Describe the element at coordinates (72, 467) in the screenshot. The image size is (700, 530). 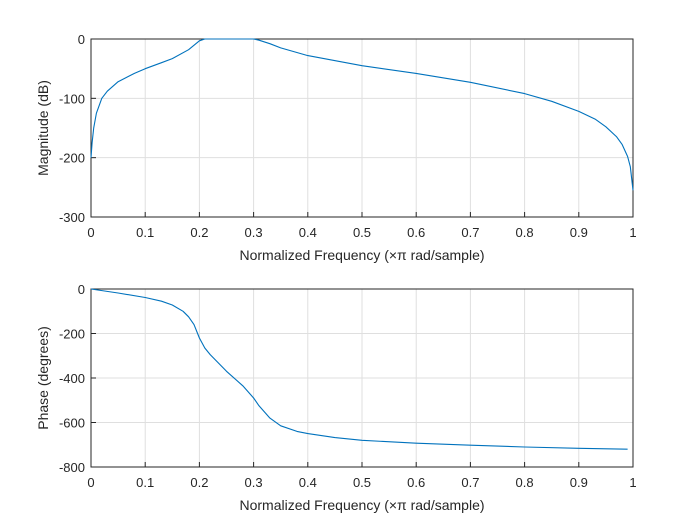
I see `y-tick-label: -800` at that location.